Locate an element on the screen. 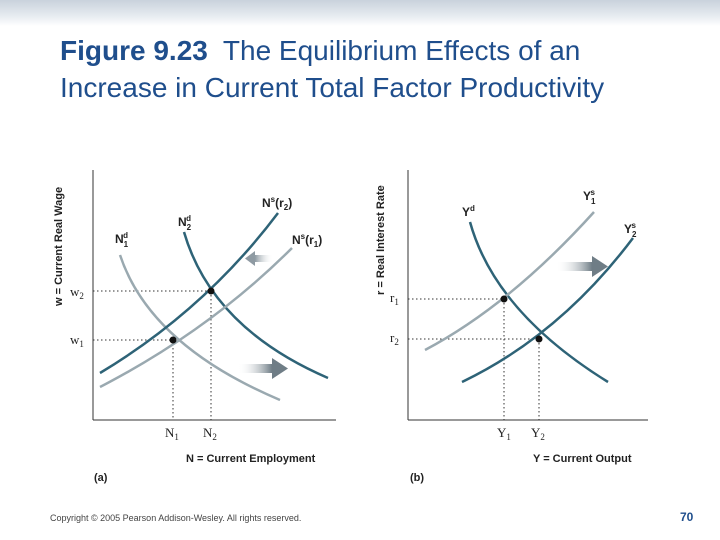  top-gradient-bar is located at coordinates (360, 13).